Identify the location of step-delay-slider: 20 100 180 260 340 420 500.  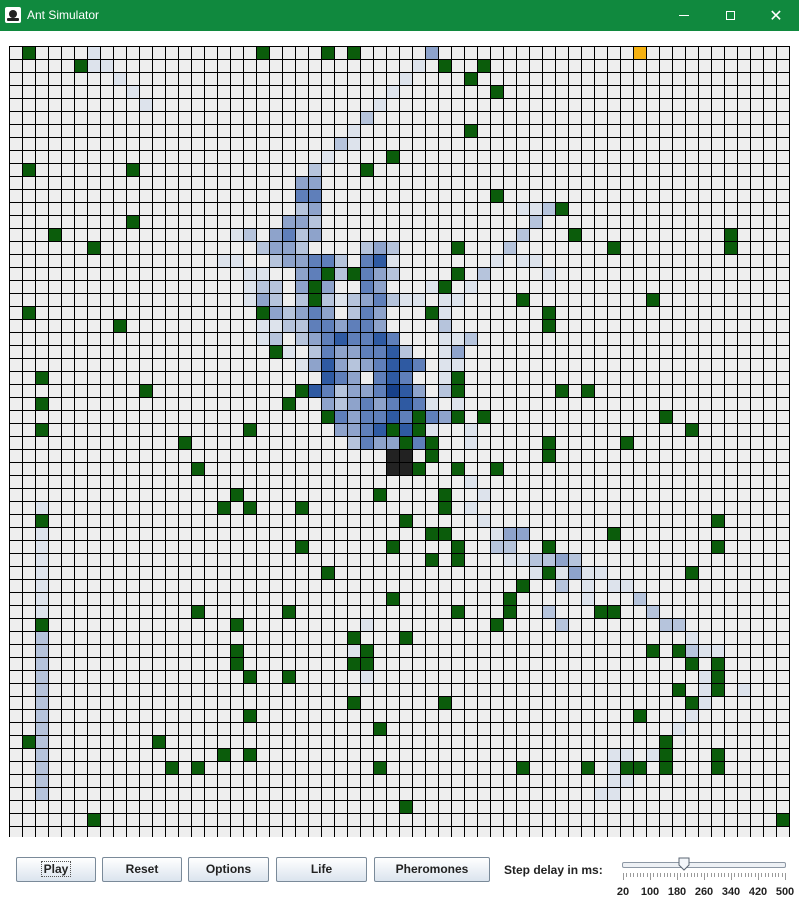
(705, 880).